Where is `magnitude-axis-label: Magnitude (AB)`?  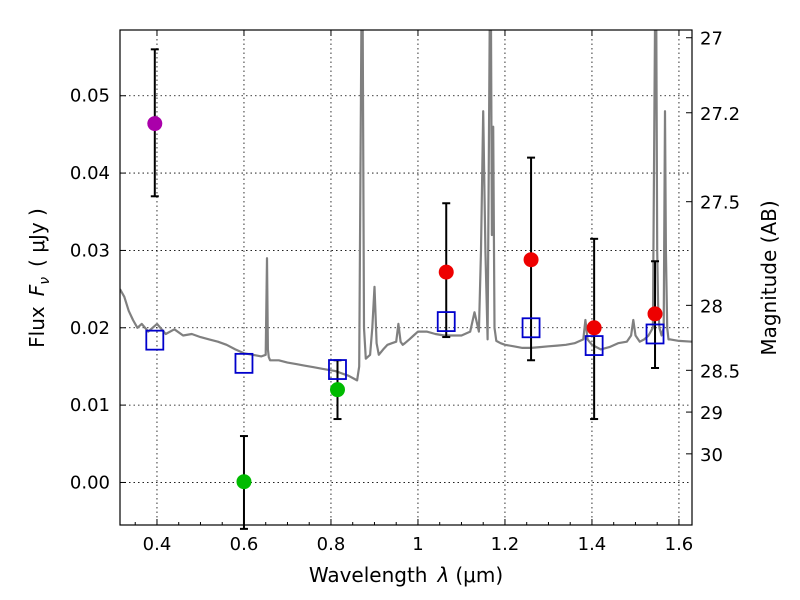 magnitude-axis-label: Magnitude (AB) is located at coordinates (769, 277).